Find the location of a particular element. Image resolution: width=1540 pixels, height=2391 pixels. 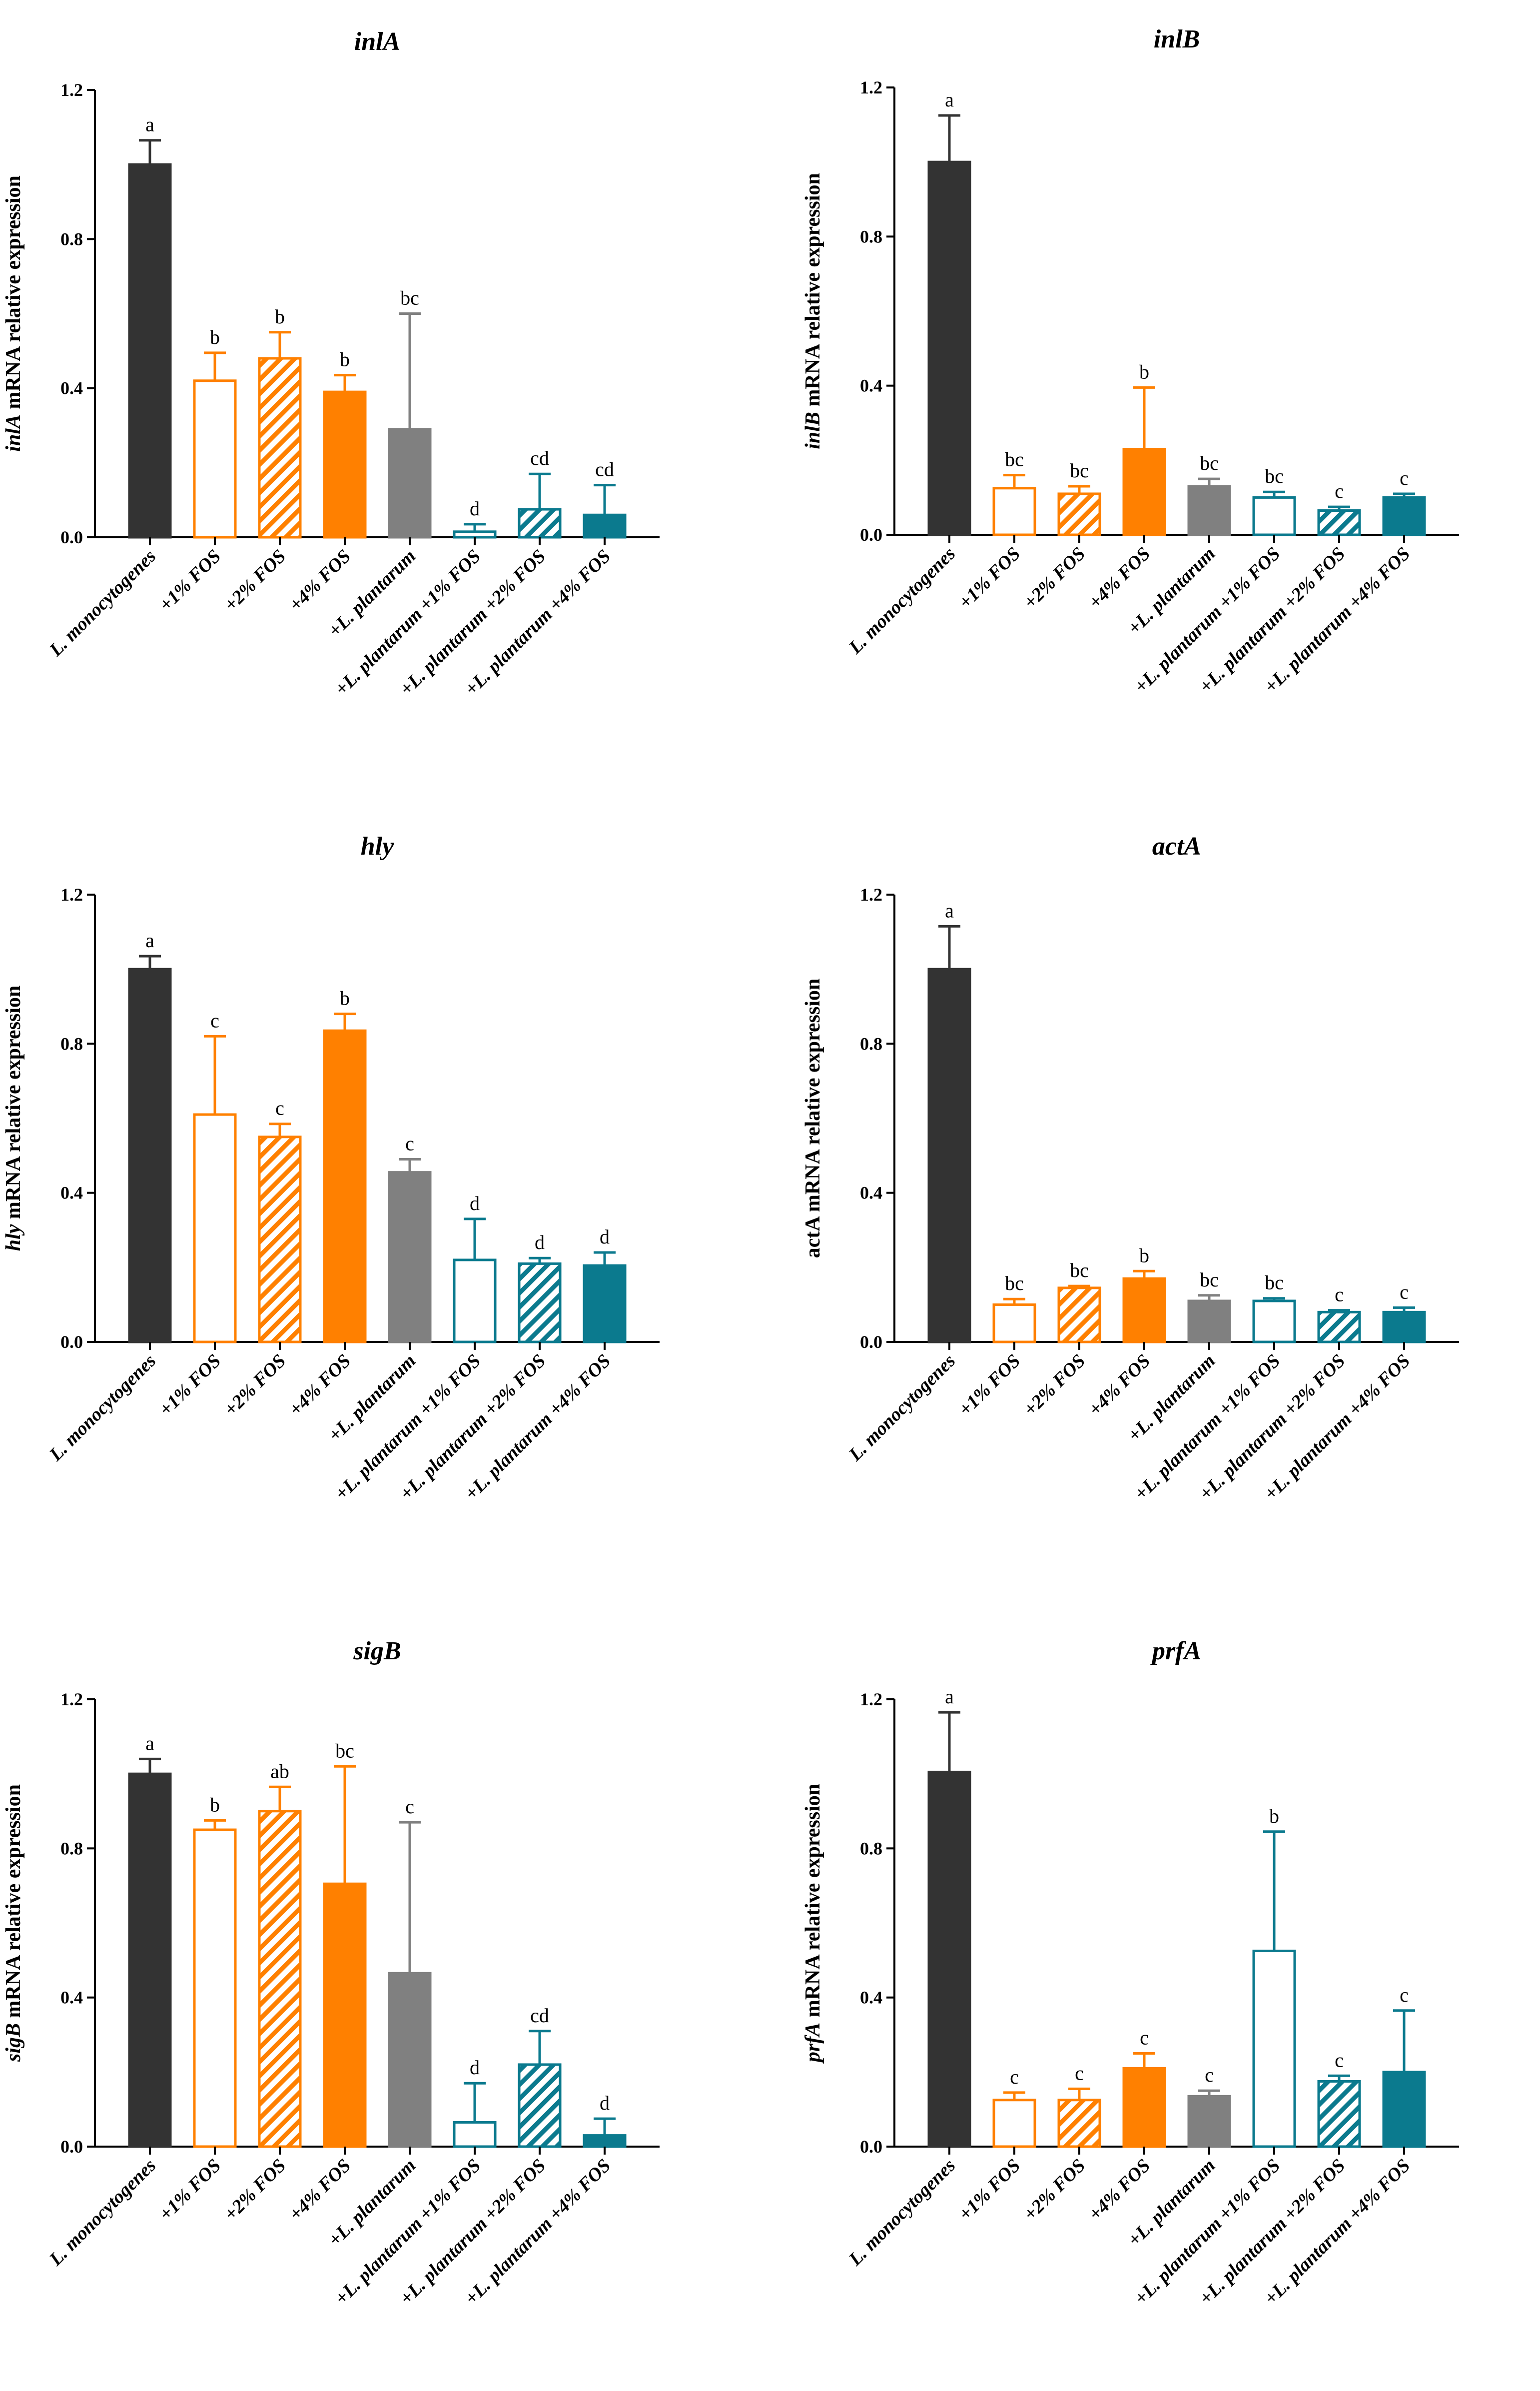

y-axis-label: inlA mRNA relative expression is located at coordinates (13, 313).